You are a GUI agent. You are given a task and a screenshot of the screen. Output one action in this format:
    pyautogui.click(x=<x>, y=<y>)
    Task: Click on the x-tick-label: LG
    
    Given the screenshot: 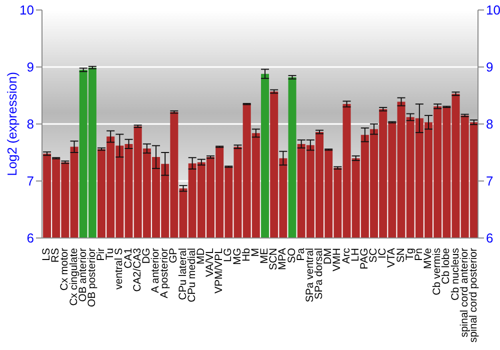 What is the action you would take?
    pyautogui.click(x=228, y=255)
    